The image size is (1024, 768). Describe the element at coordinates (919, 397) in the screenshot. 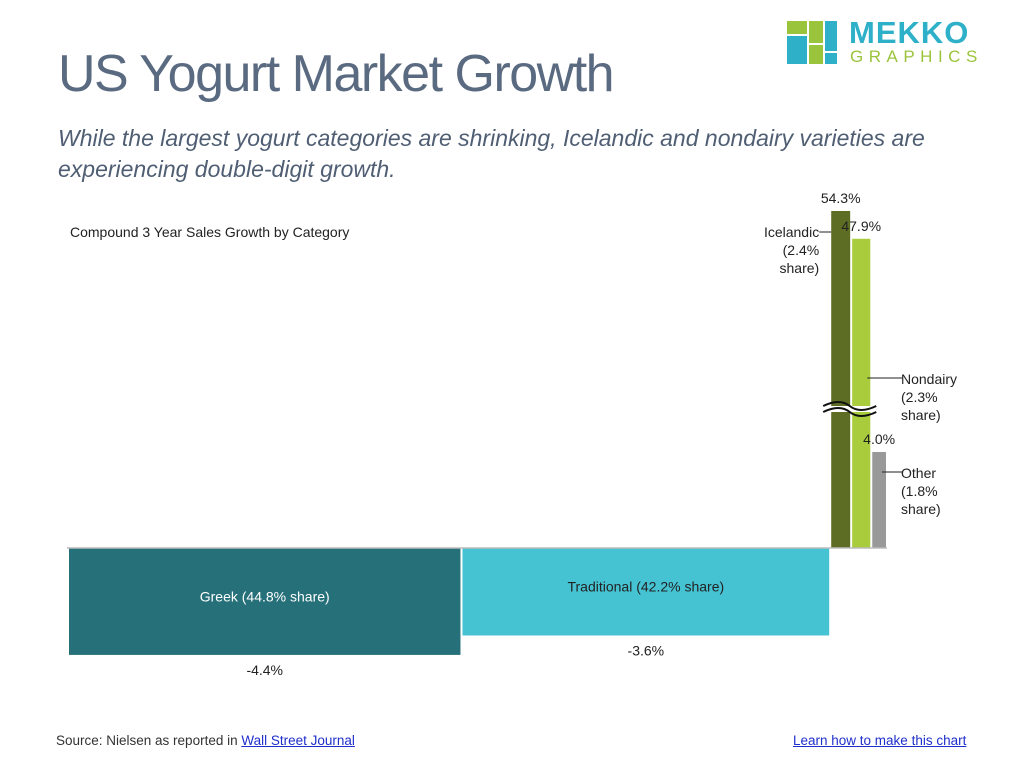

I see `nondairy-label-line-1: (2.3%` at that location.